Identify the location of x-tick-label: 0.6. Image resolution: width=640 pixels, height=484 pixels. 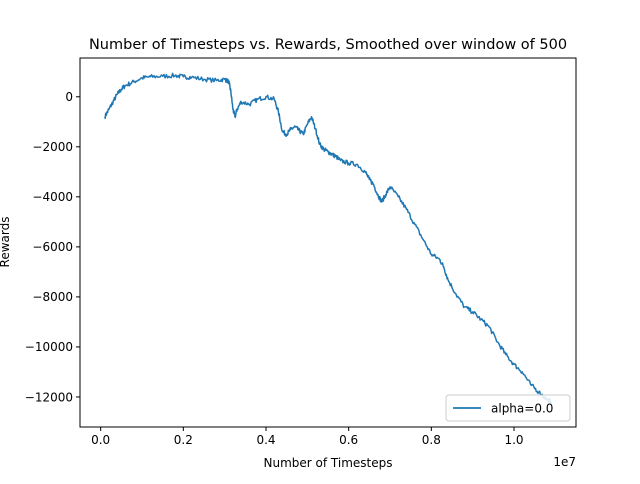
(348, 440).